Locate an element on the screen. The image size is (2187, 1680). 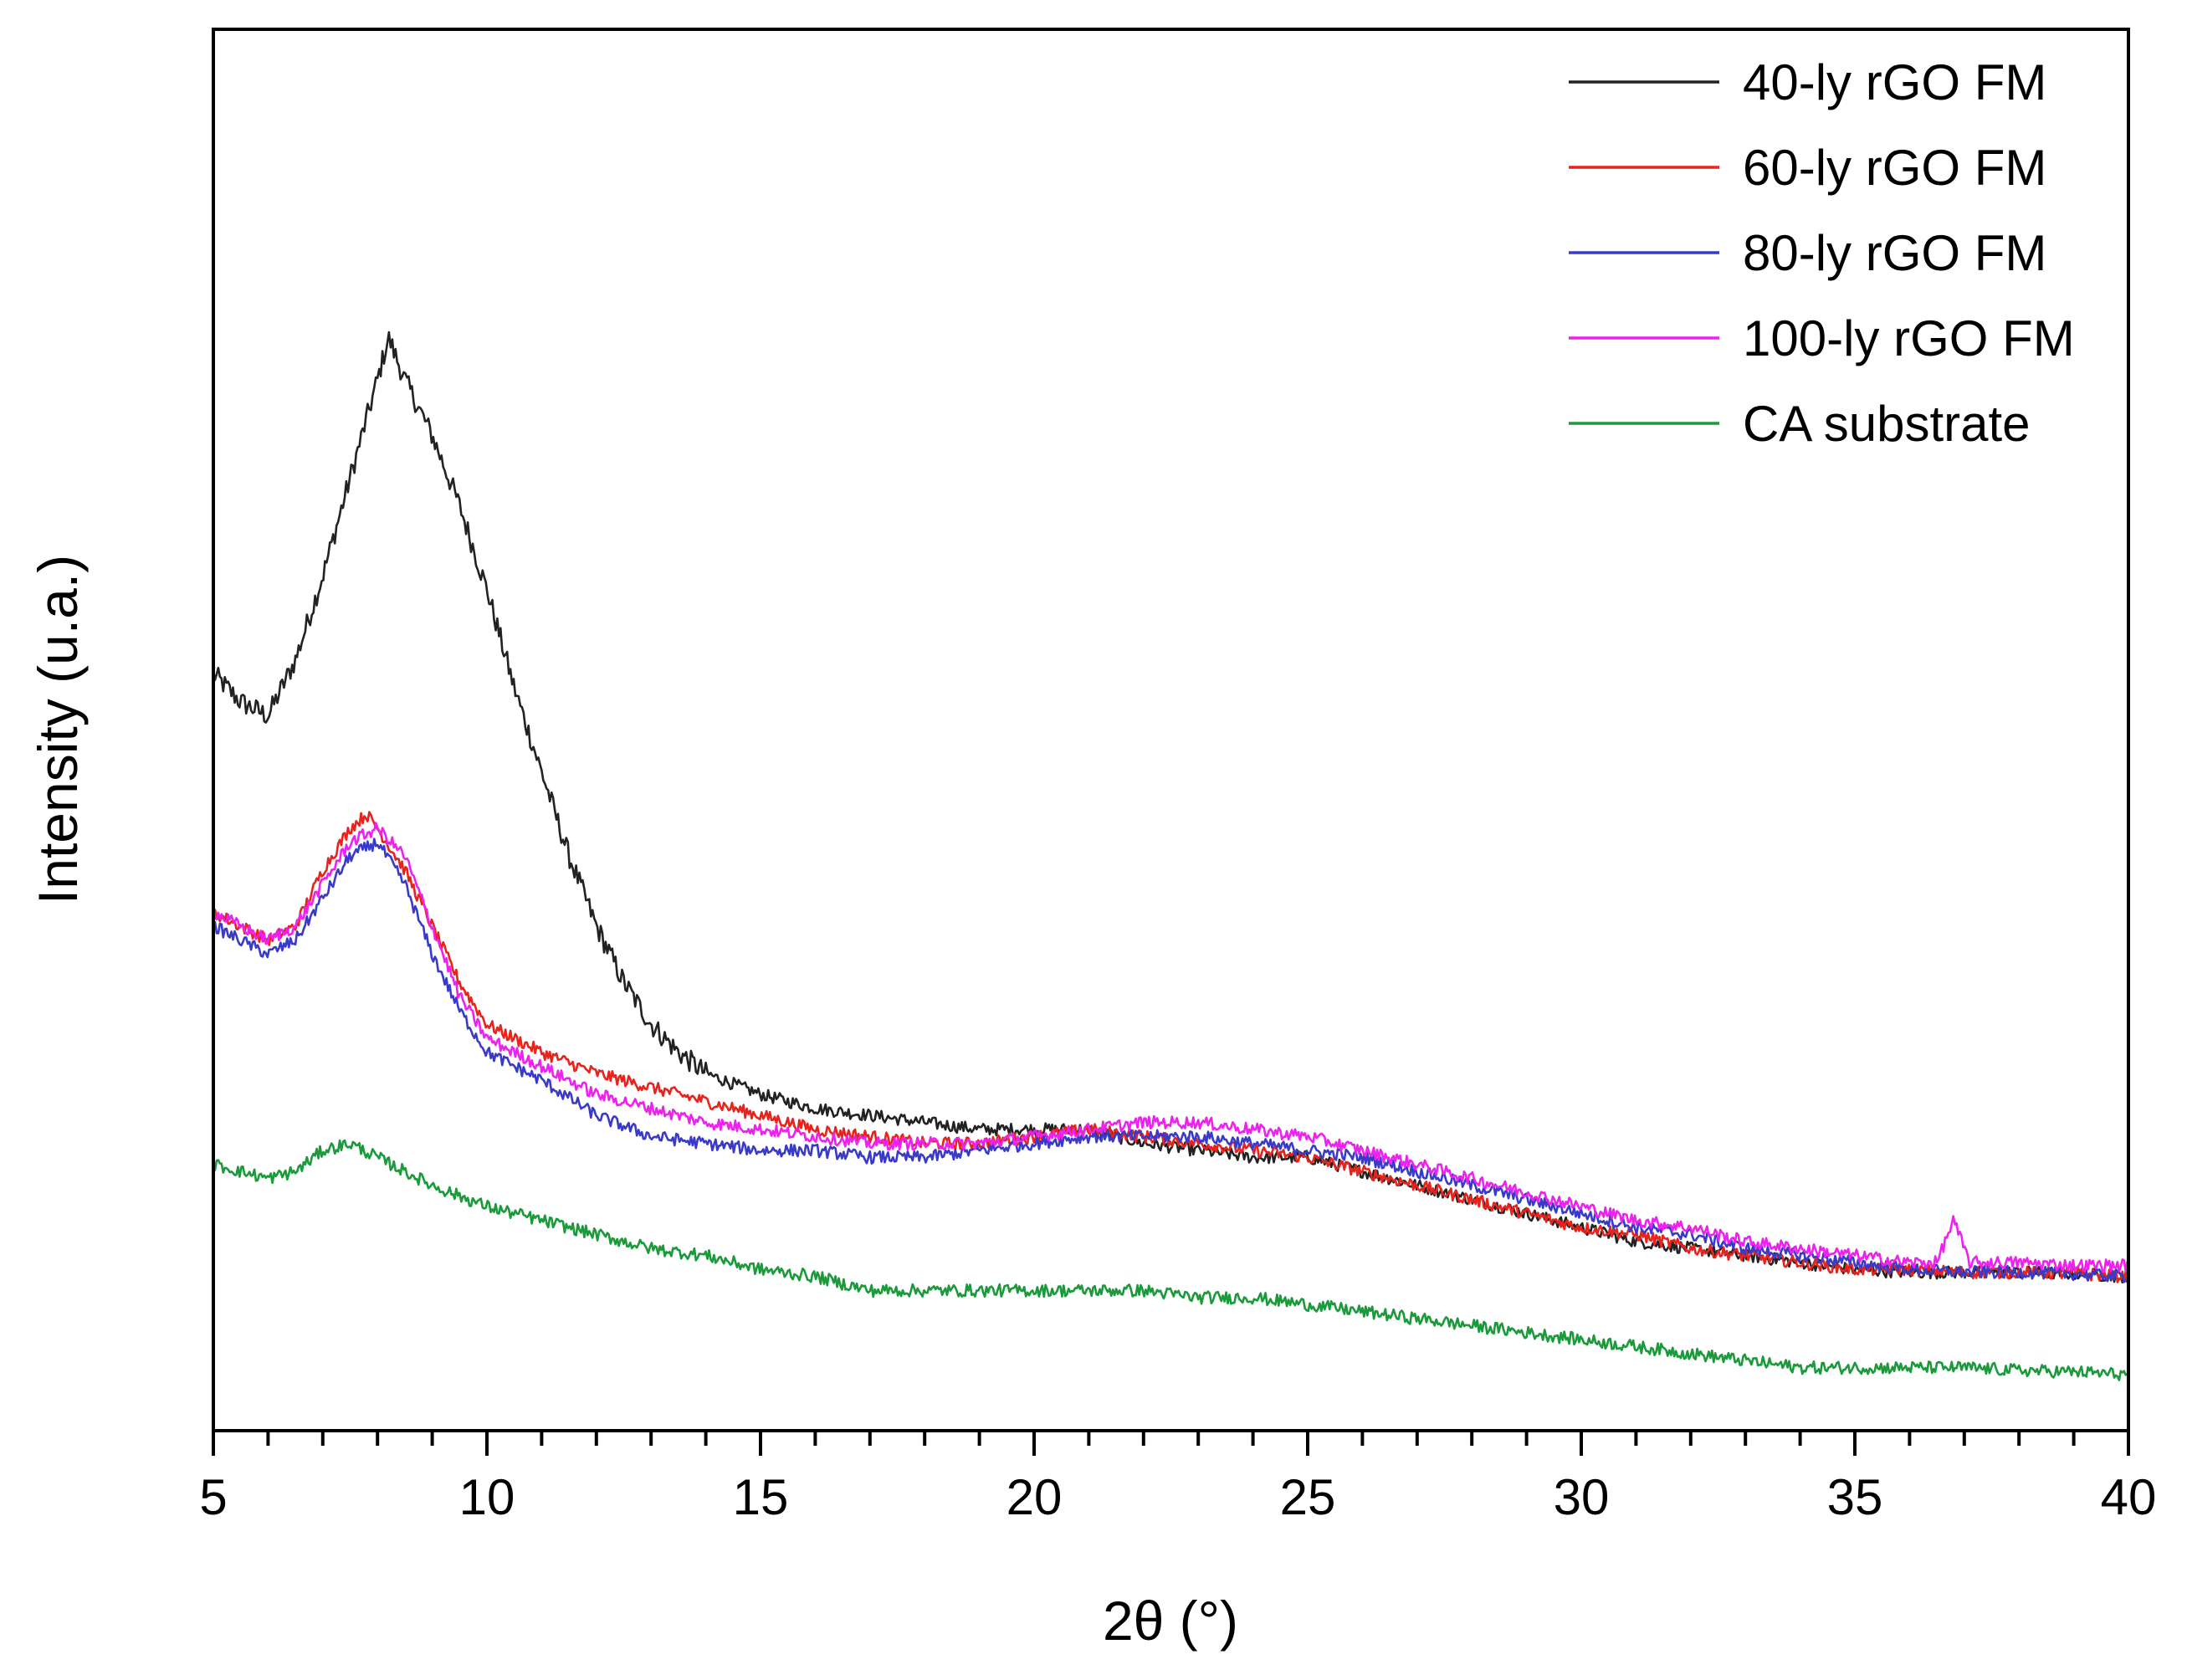
y-axis-title: Intensity (u.a.) is located at coordinates (58, 729).